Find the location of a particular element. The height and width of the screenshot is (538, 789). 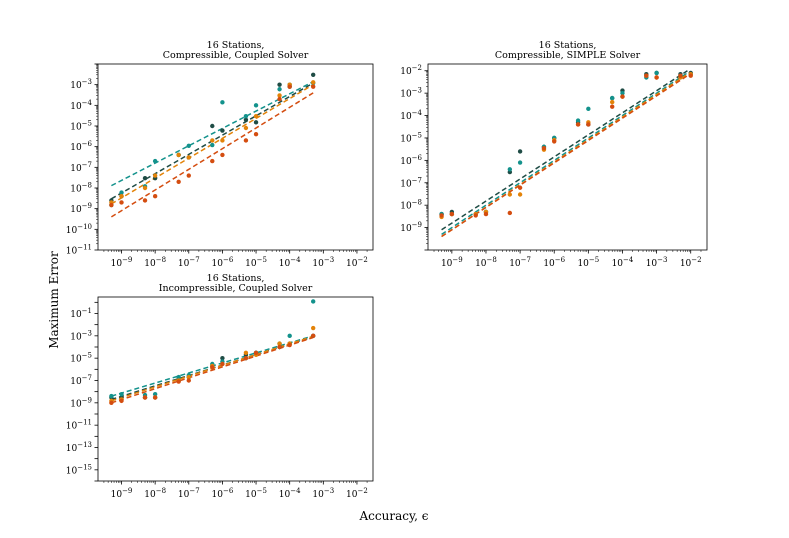

figure-xlabel: Accuracy, ϵ is located at coordinates (394, 516).